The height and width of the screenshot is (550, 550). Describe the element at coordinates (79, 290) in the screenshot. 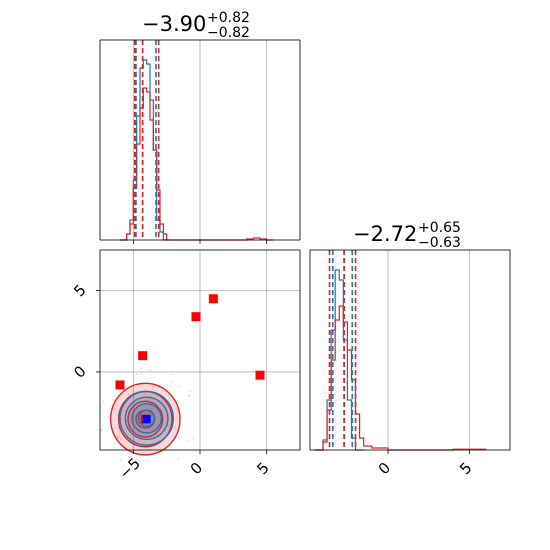

I see `y-tick-label: 5` at that location.